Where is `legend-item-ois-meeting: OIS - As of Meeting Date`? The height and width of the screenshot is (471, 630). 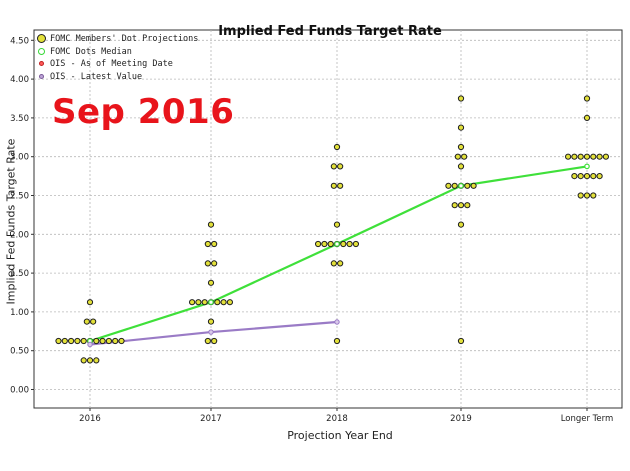 legend-item-ois-meeting: OIS - As of Meeting Date is located at coordinates (117, 64).